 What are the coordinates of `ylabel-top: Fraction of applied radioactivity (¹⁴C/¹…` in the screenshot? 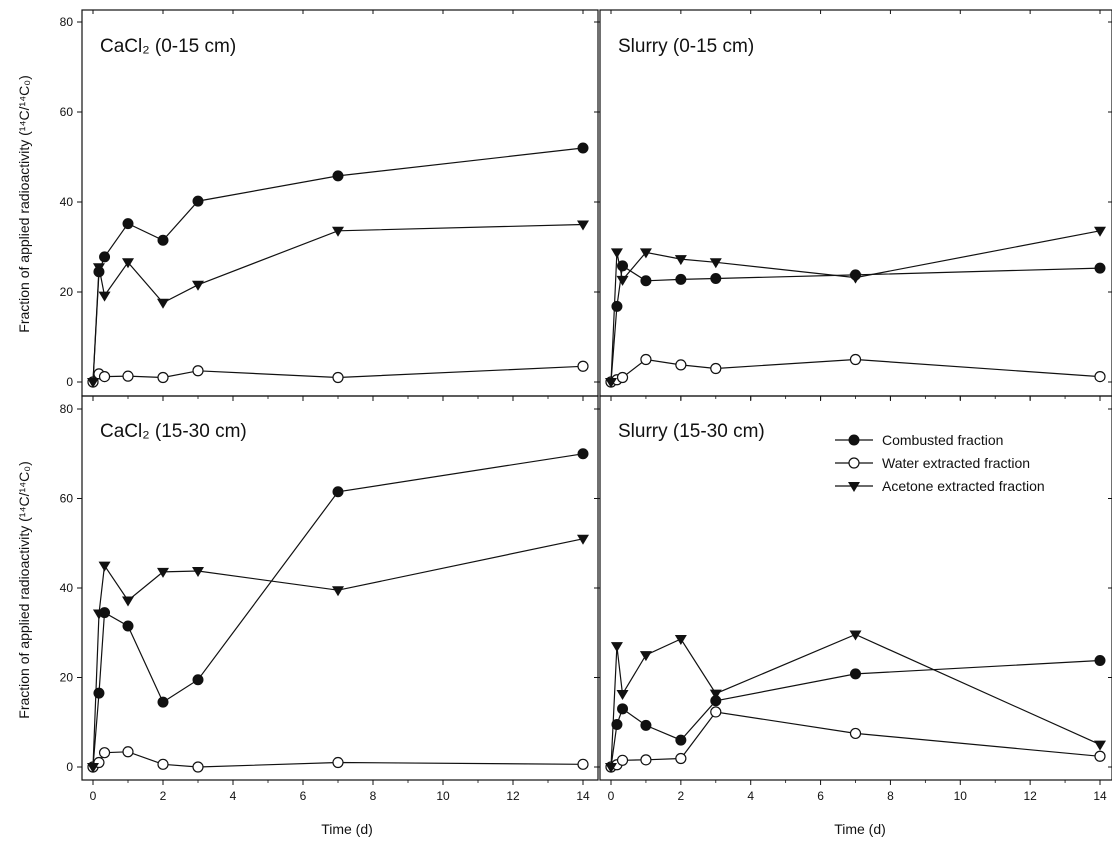 It's located at (24, 203).